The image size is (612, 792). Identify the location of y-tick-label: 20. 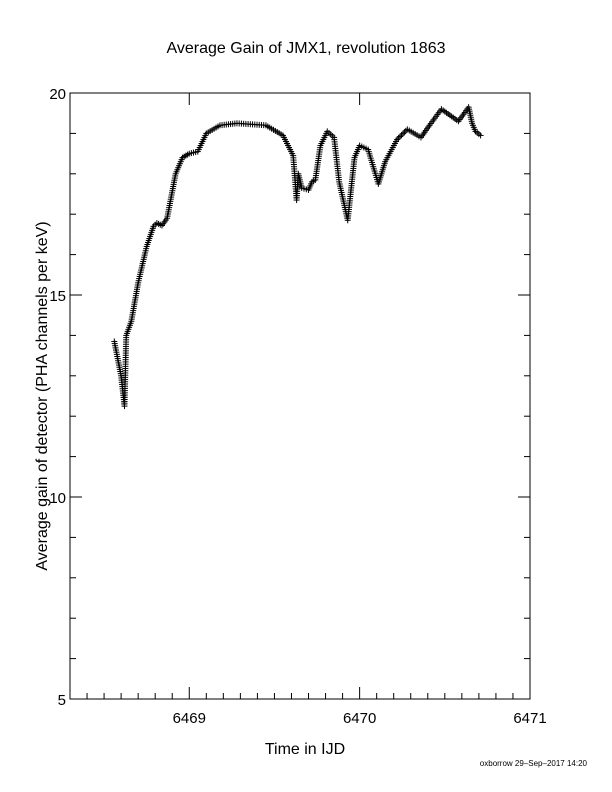
(57, 94).